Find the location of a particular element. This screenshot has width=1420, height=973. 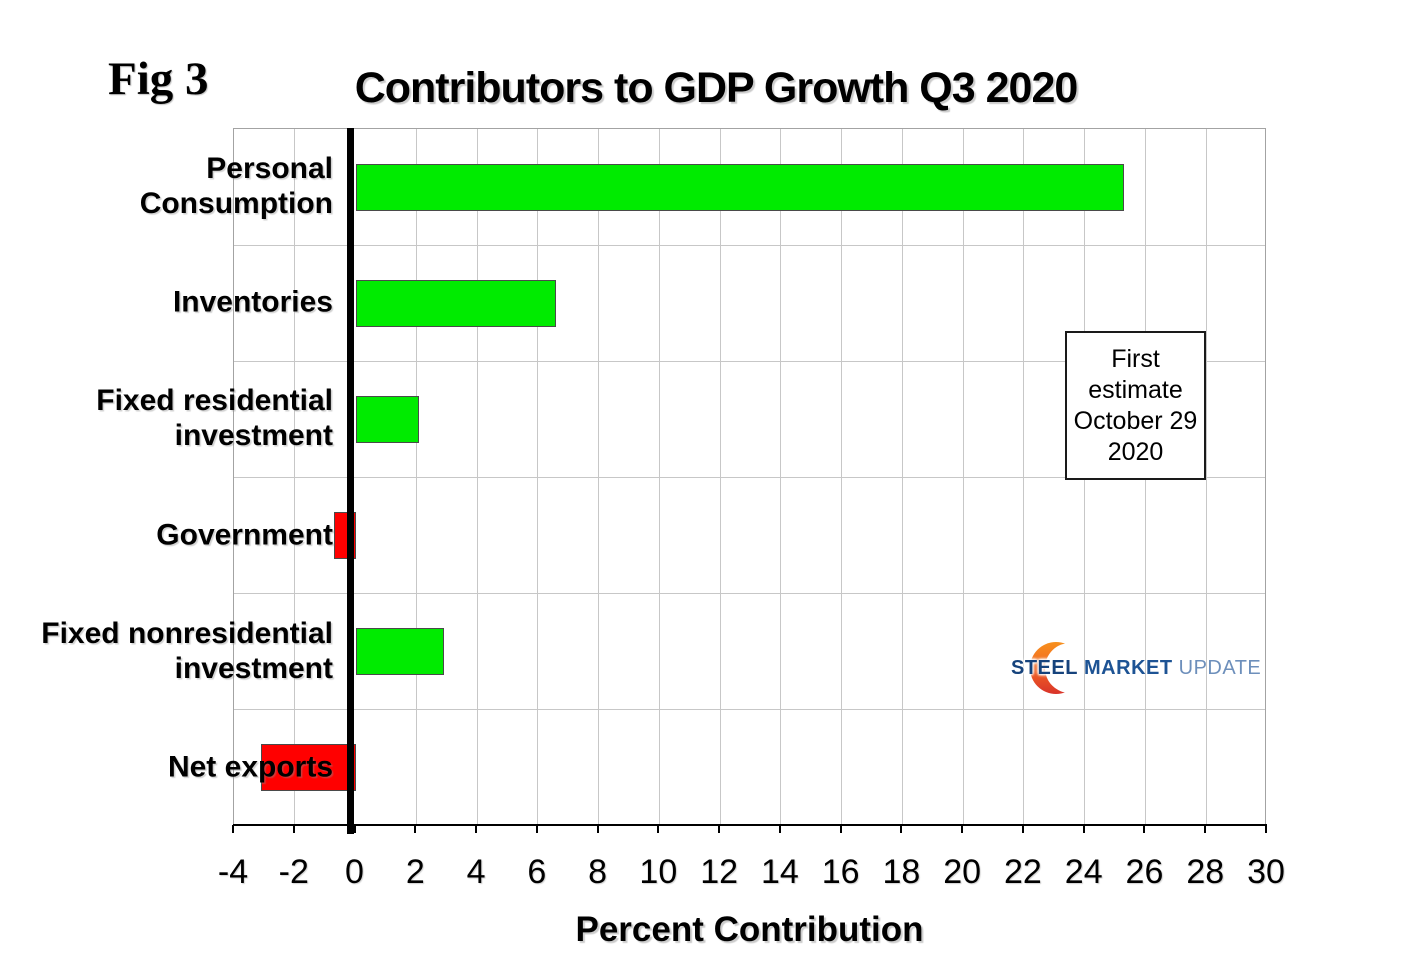

category-label-net-exports: Net exports is located at coordinates (166, 766).